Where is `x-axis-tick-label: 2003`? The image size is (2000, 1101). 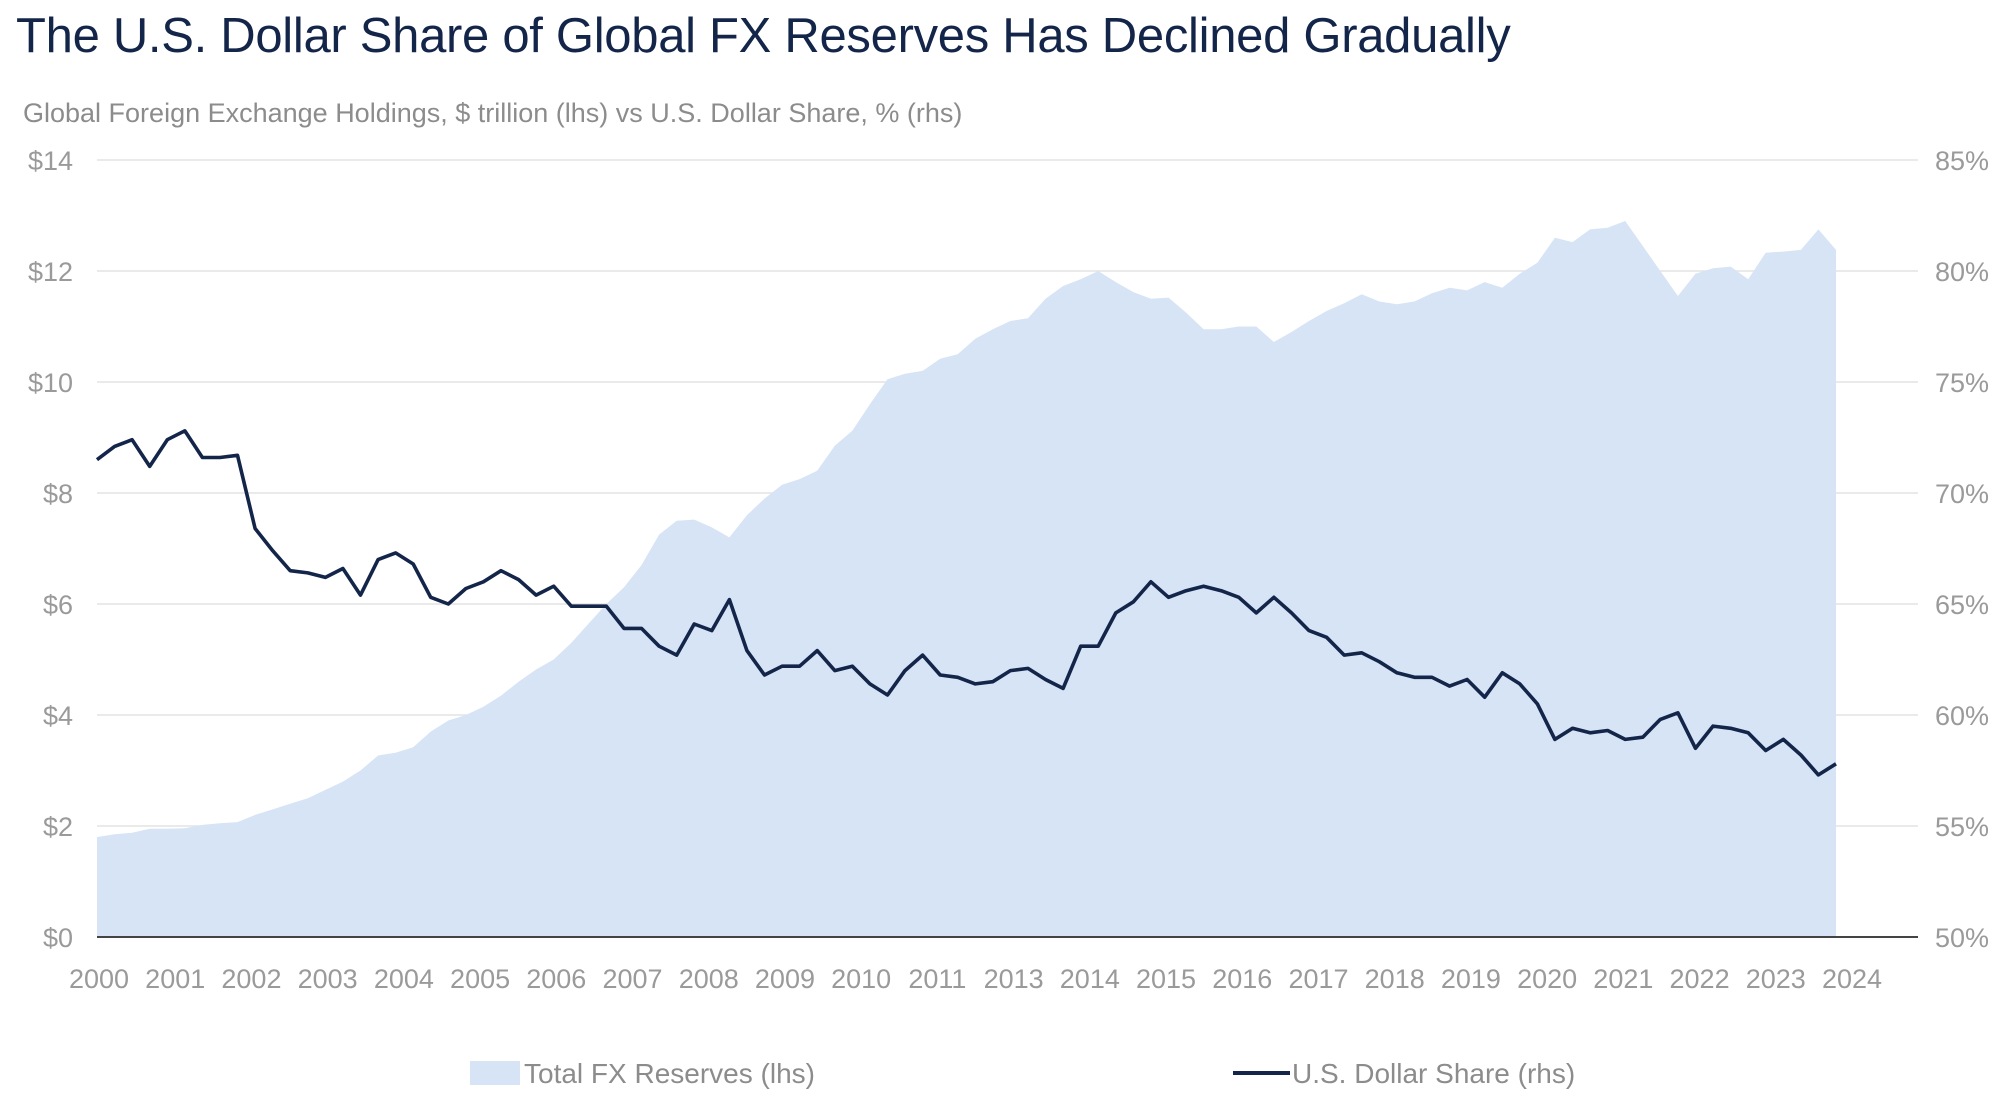 x-axis-tick-label: 2003 is located at coordinates (328, 979).